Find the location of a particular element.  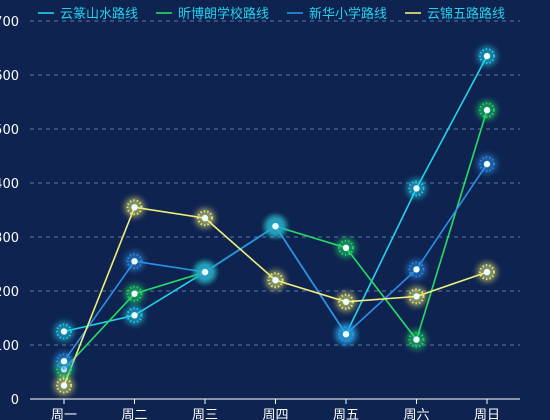

x-tick-label: 周一 is located at coordinates (64, 414).